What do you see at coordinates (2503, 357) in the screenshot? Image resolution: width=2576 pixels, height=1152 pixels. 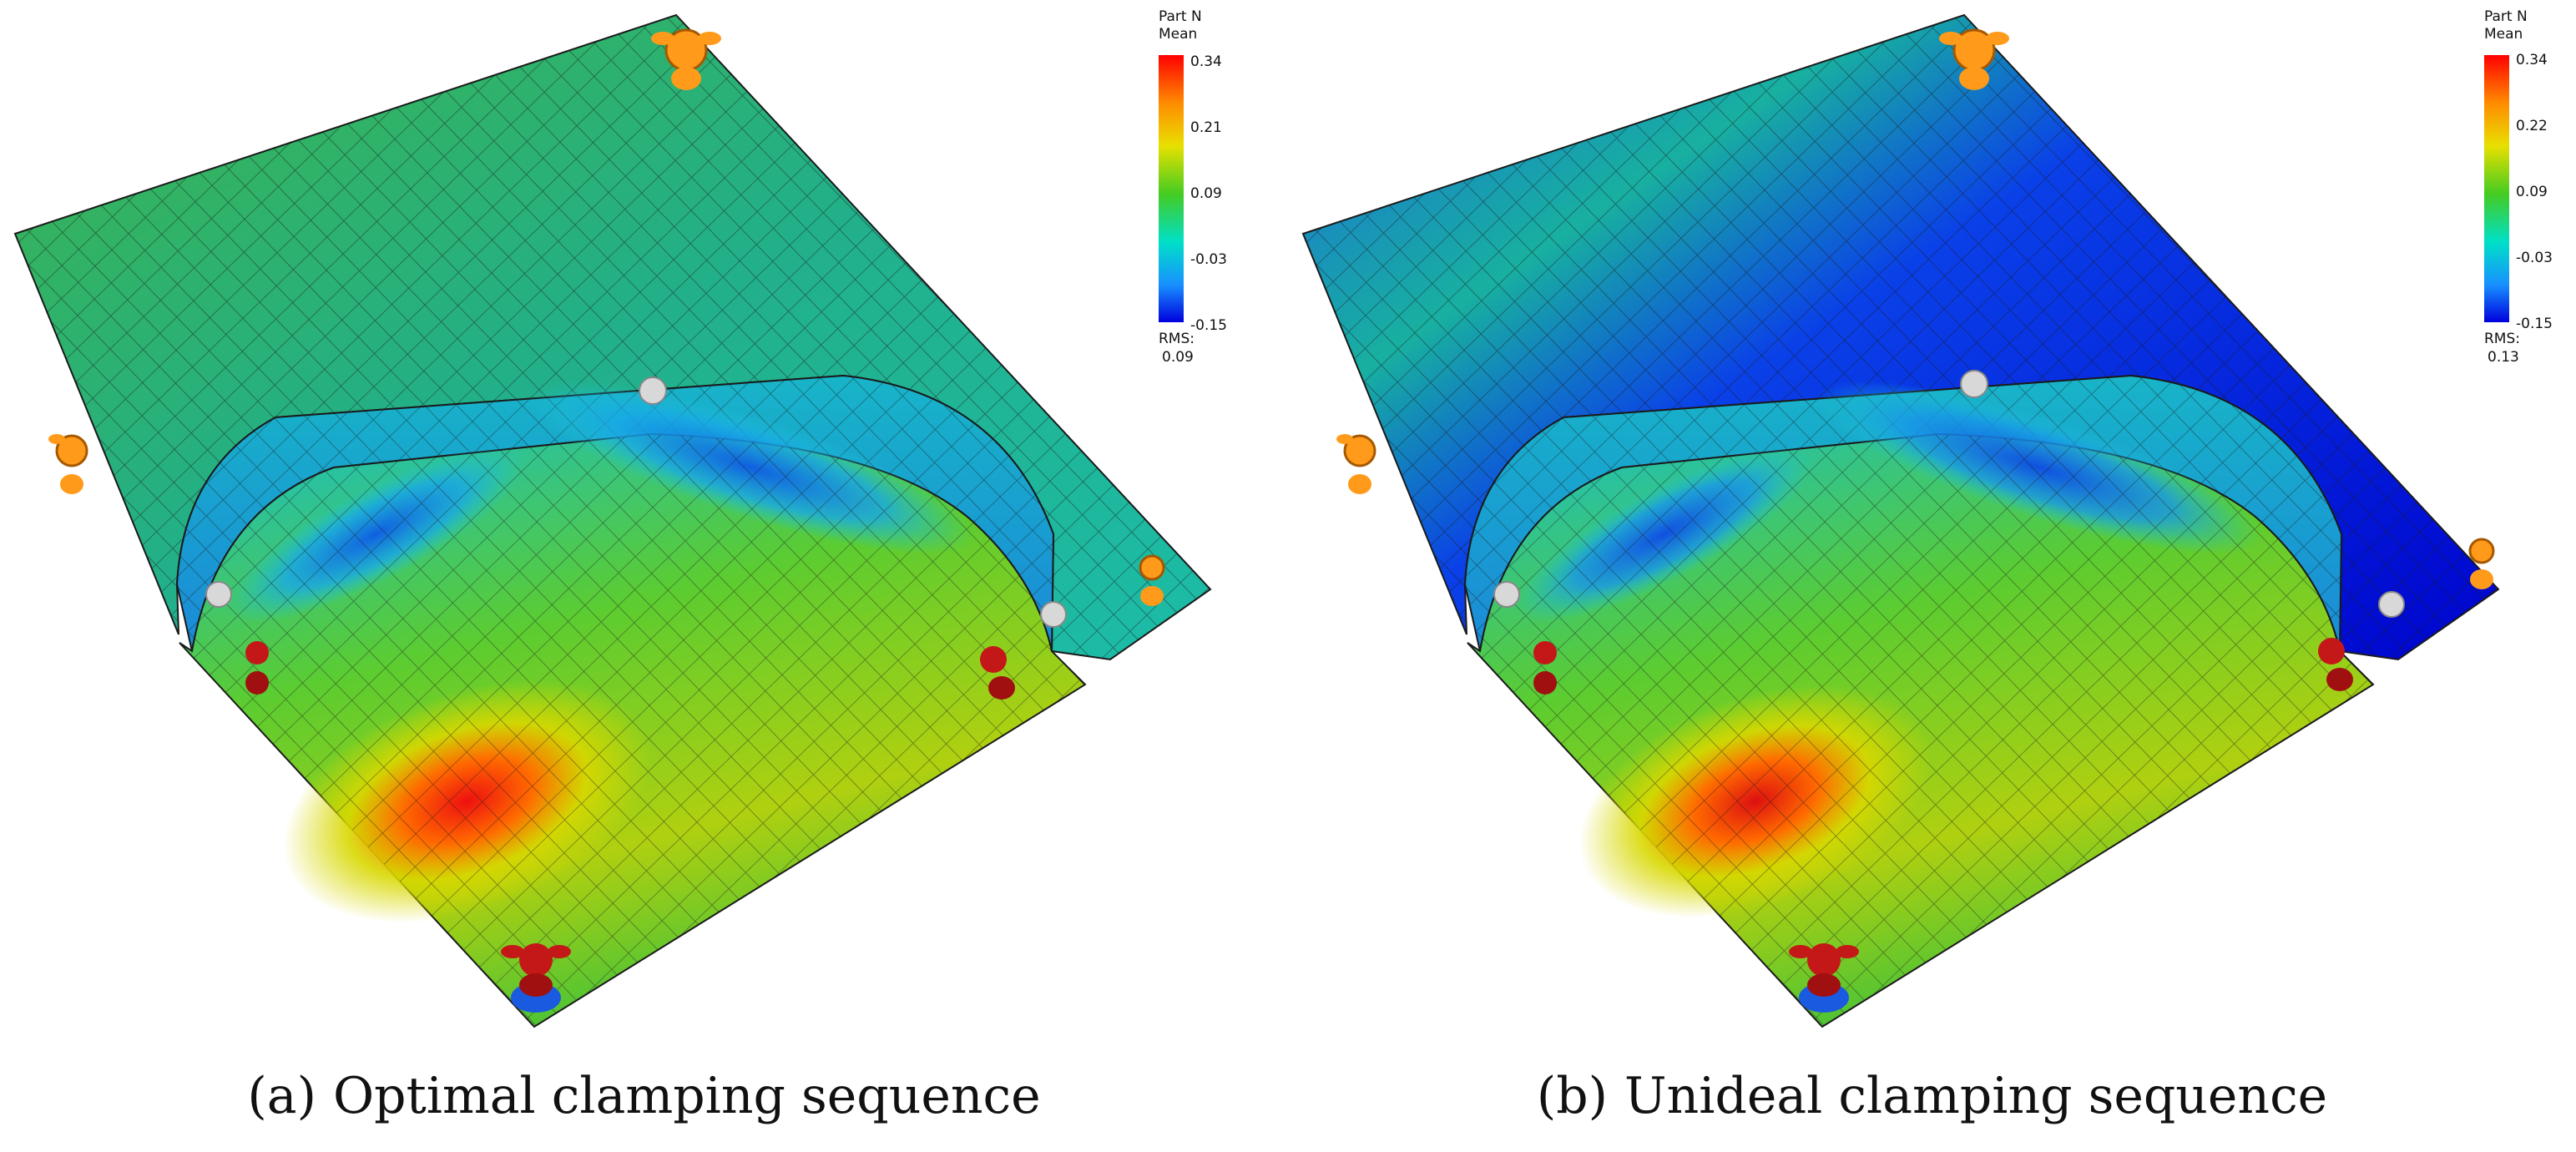 I see `rms-value-b: 0.13` at bounding box center [2503, 357].